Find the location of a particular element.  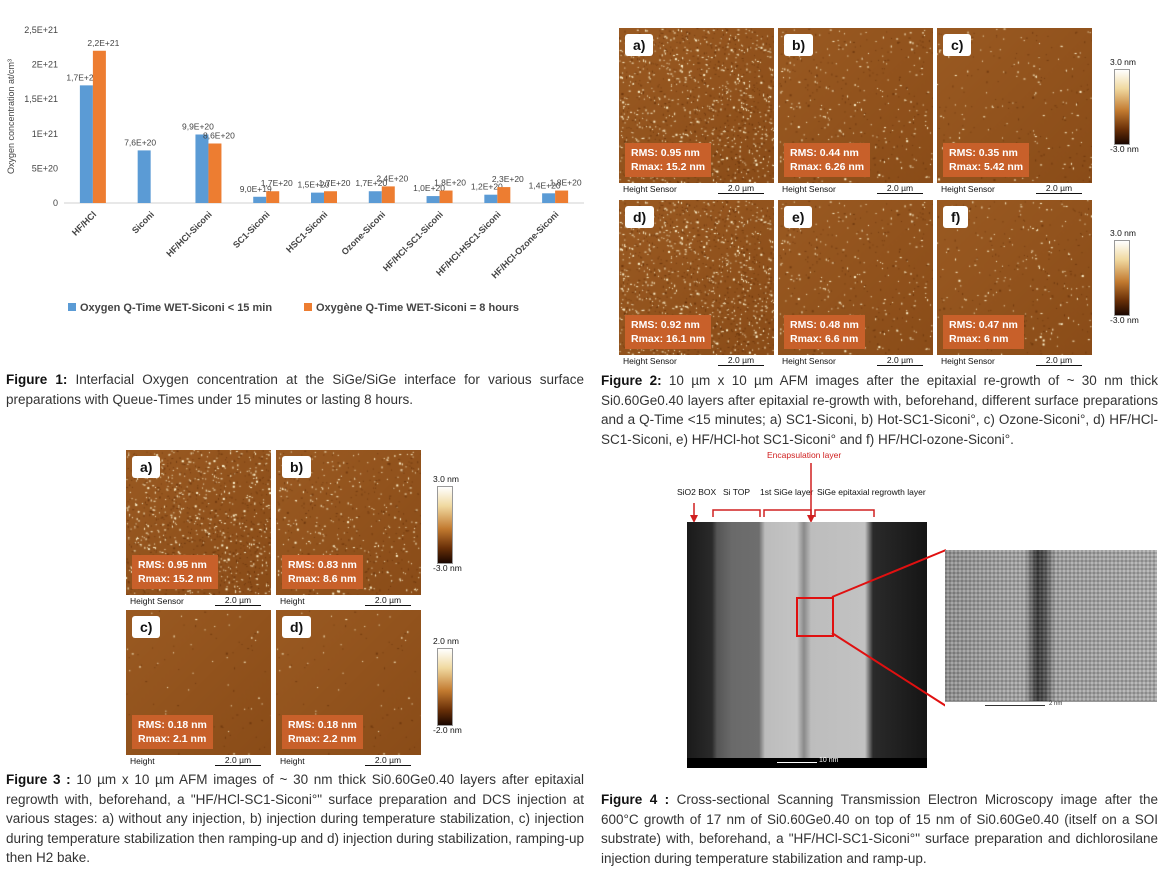

colorbar-max-label: 3.0 nm is located at coordinates (1123, 233).